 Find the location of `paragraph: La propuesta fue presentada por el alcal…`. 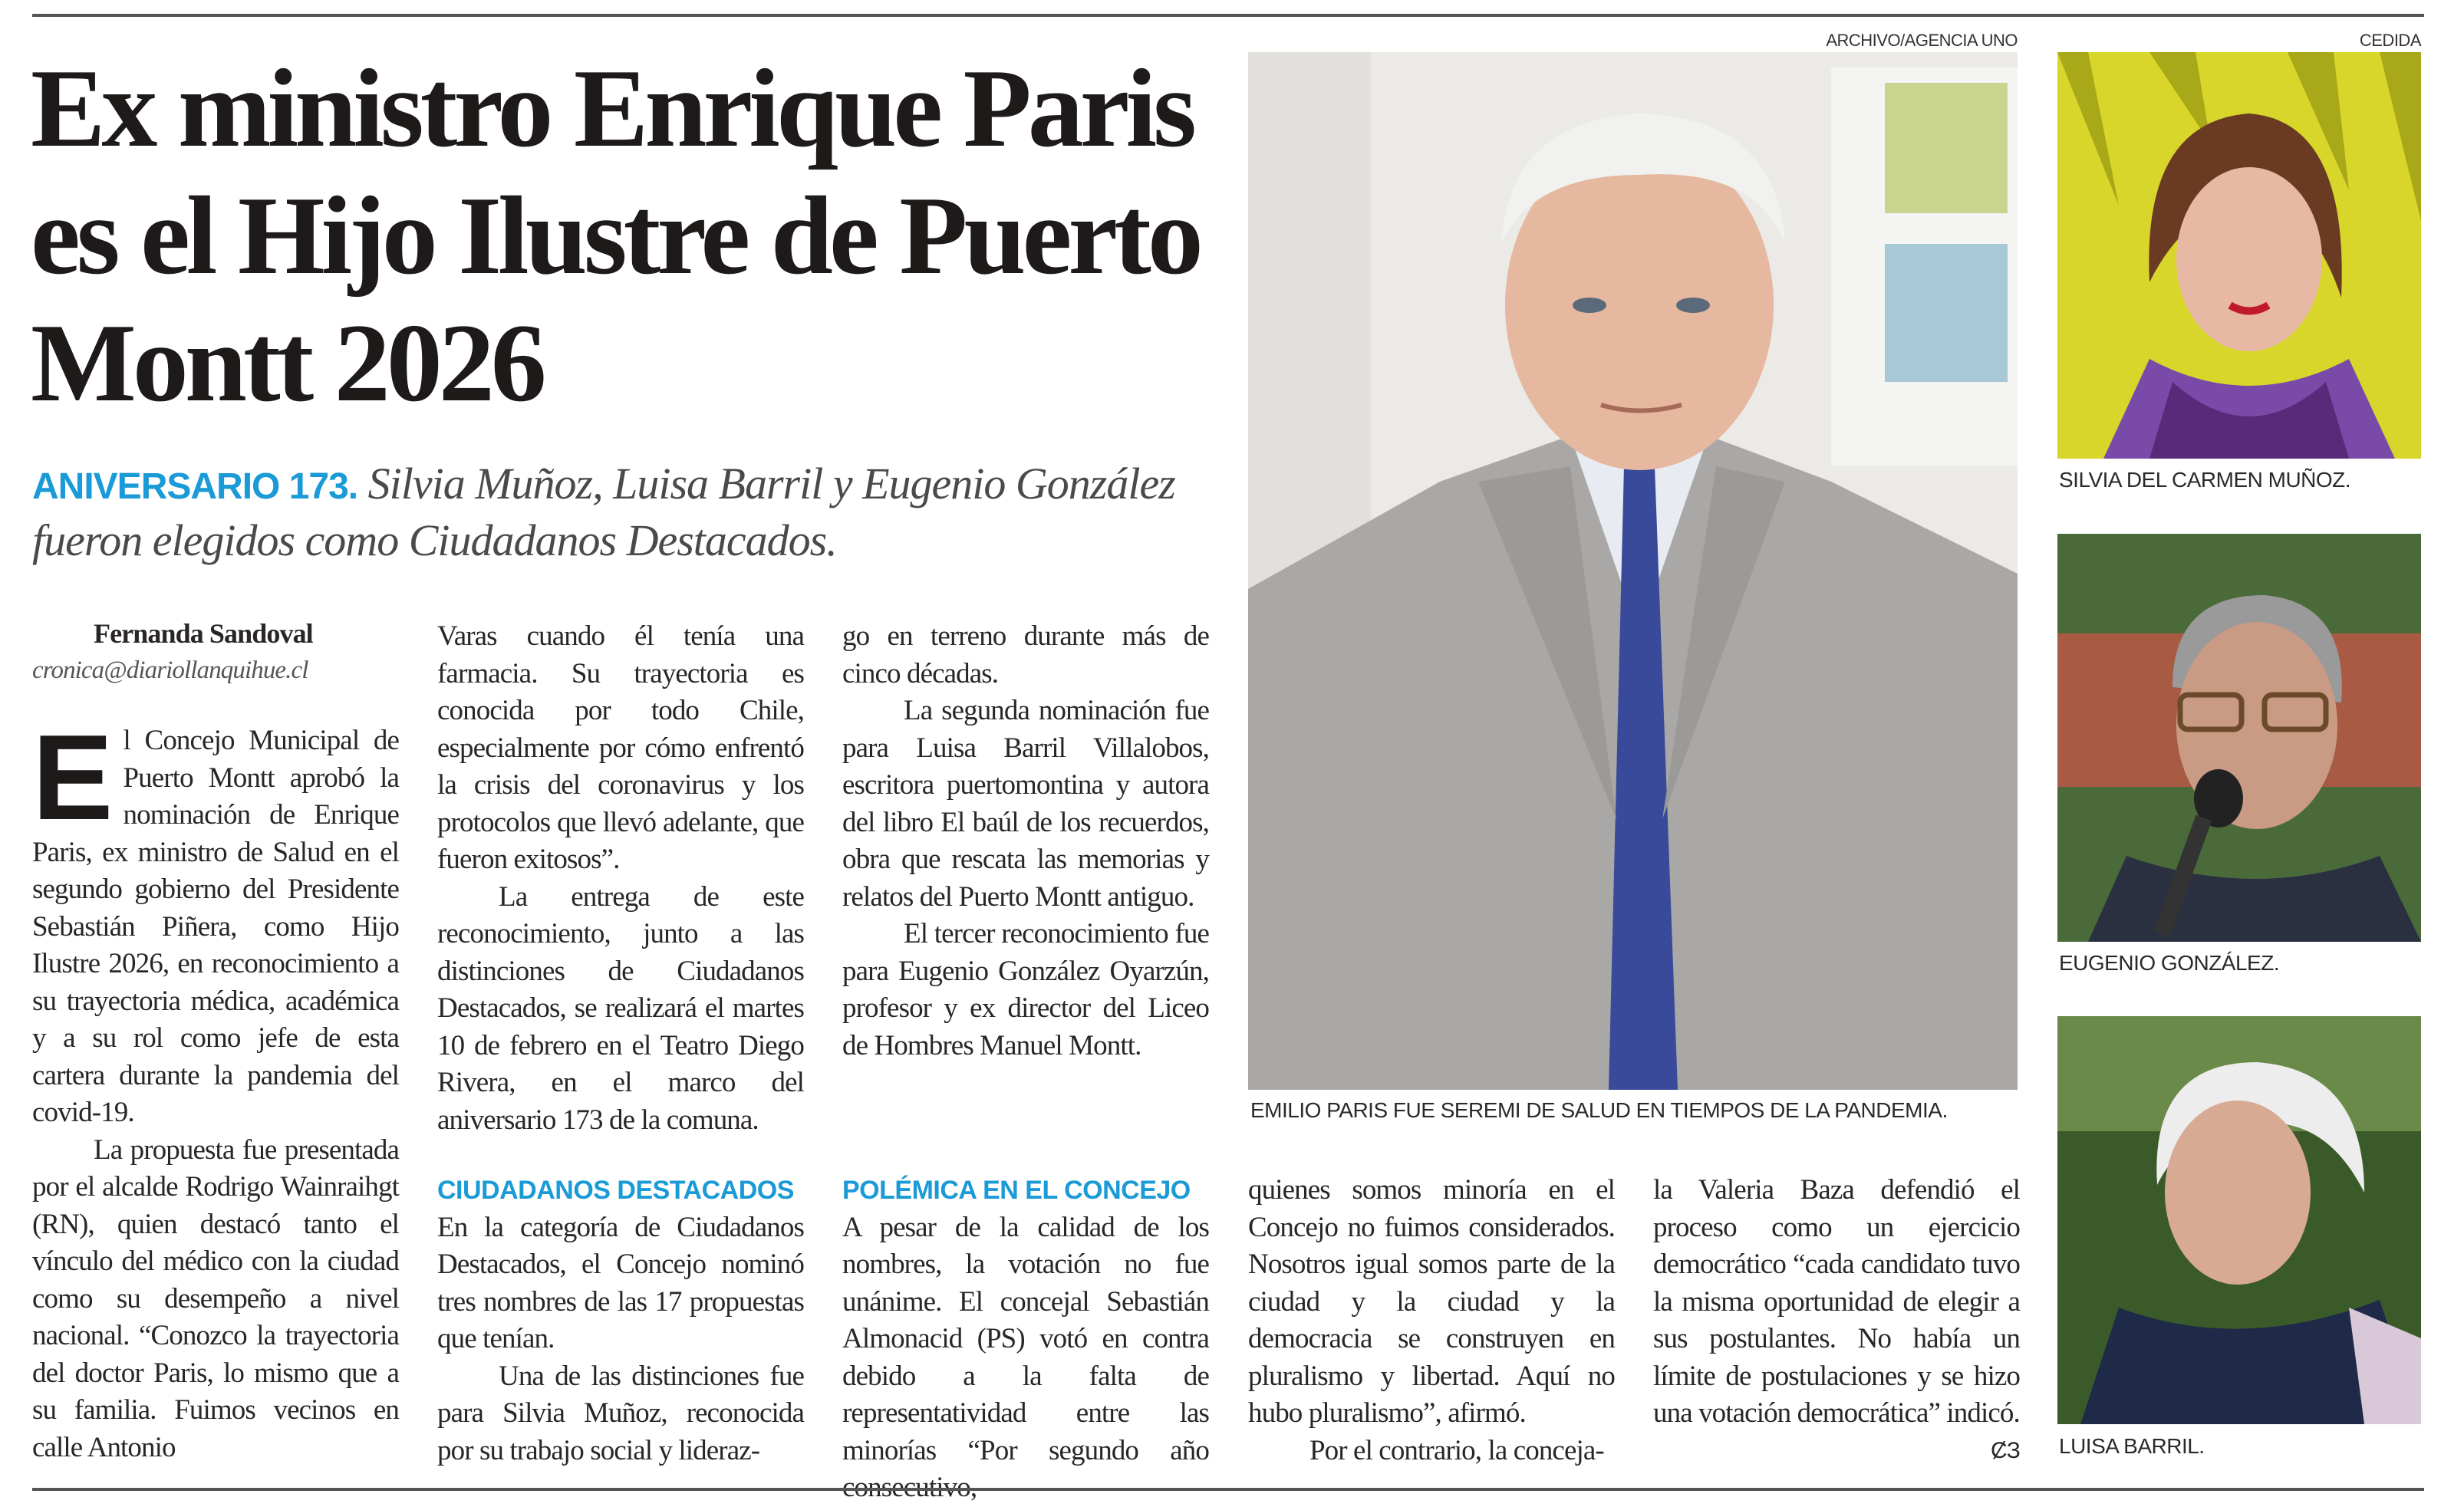

paragraph: La propuesta fue presentada por el alcal… is located at coordinates (216, 1299).